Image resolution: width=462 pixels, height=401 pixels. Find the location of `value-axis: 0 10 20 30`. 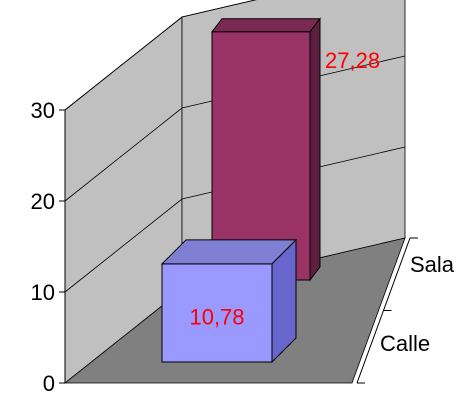

value-axis: 0 10 20 30 is located at coordinates (48, 247).